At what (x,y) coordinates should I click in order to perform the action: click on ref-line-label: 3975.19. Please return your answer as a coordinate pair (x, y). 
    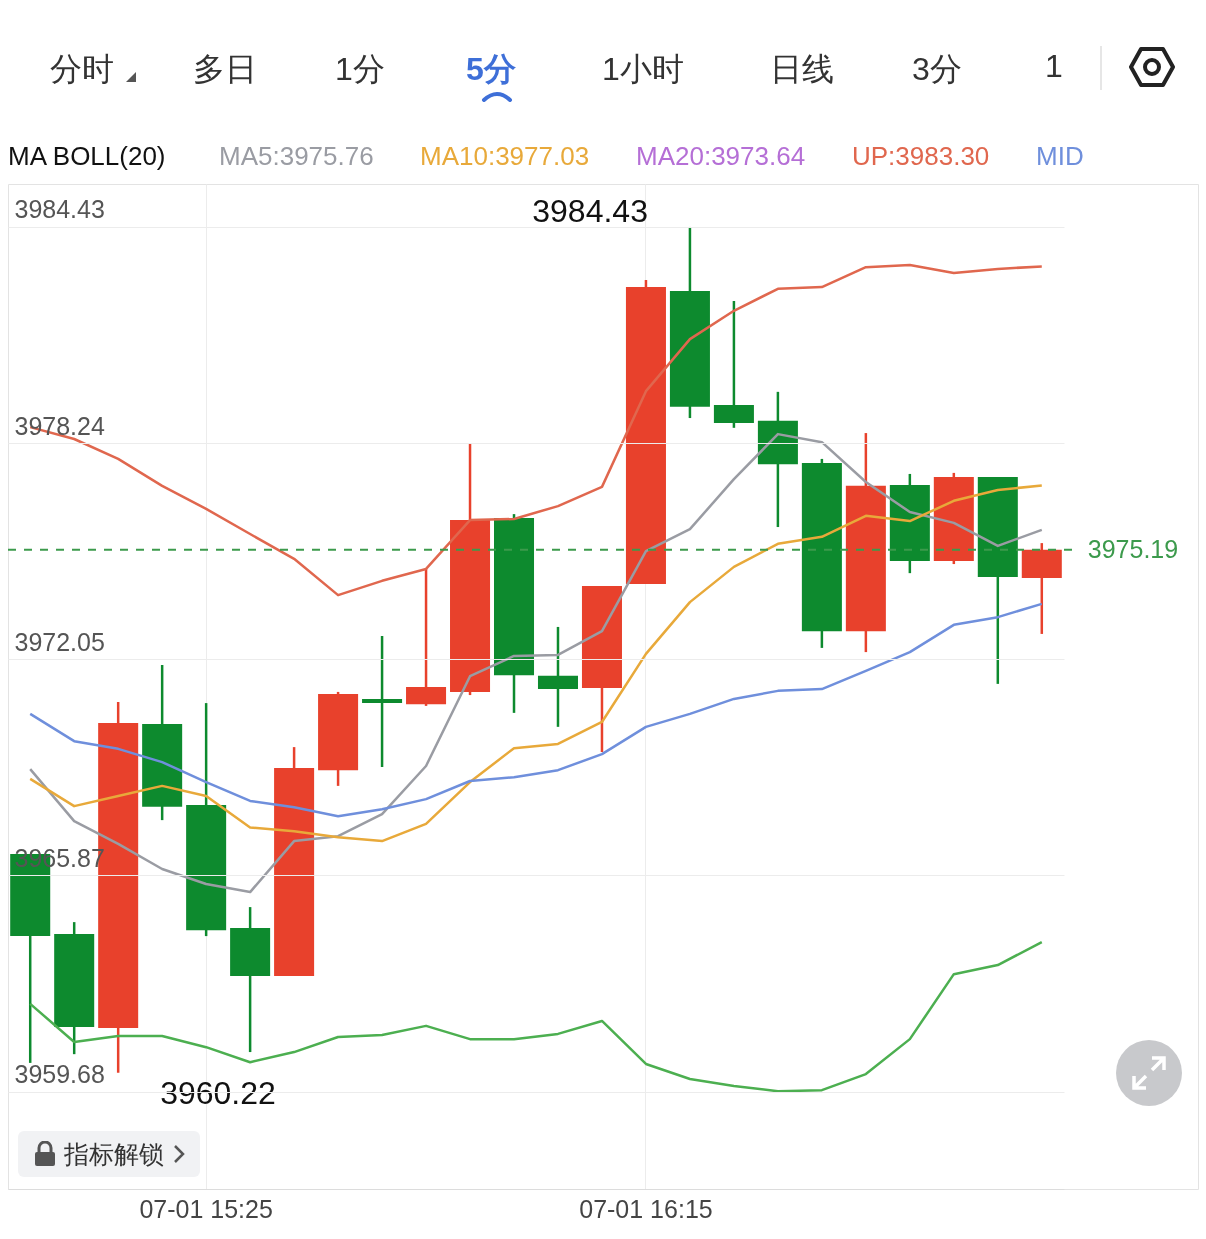
    Looking at the image, I should click on (1133, 548).